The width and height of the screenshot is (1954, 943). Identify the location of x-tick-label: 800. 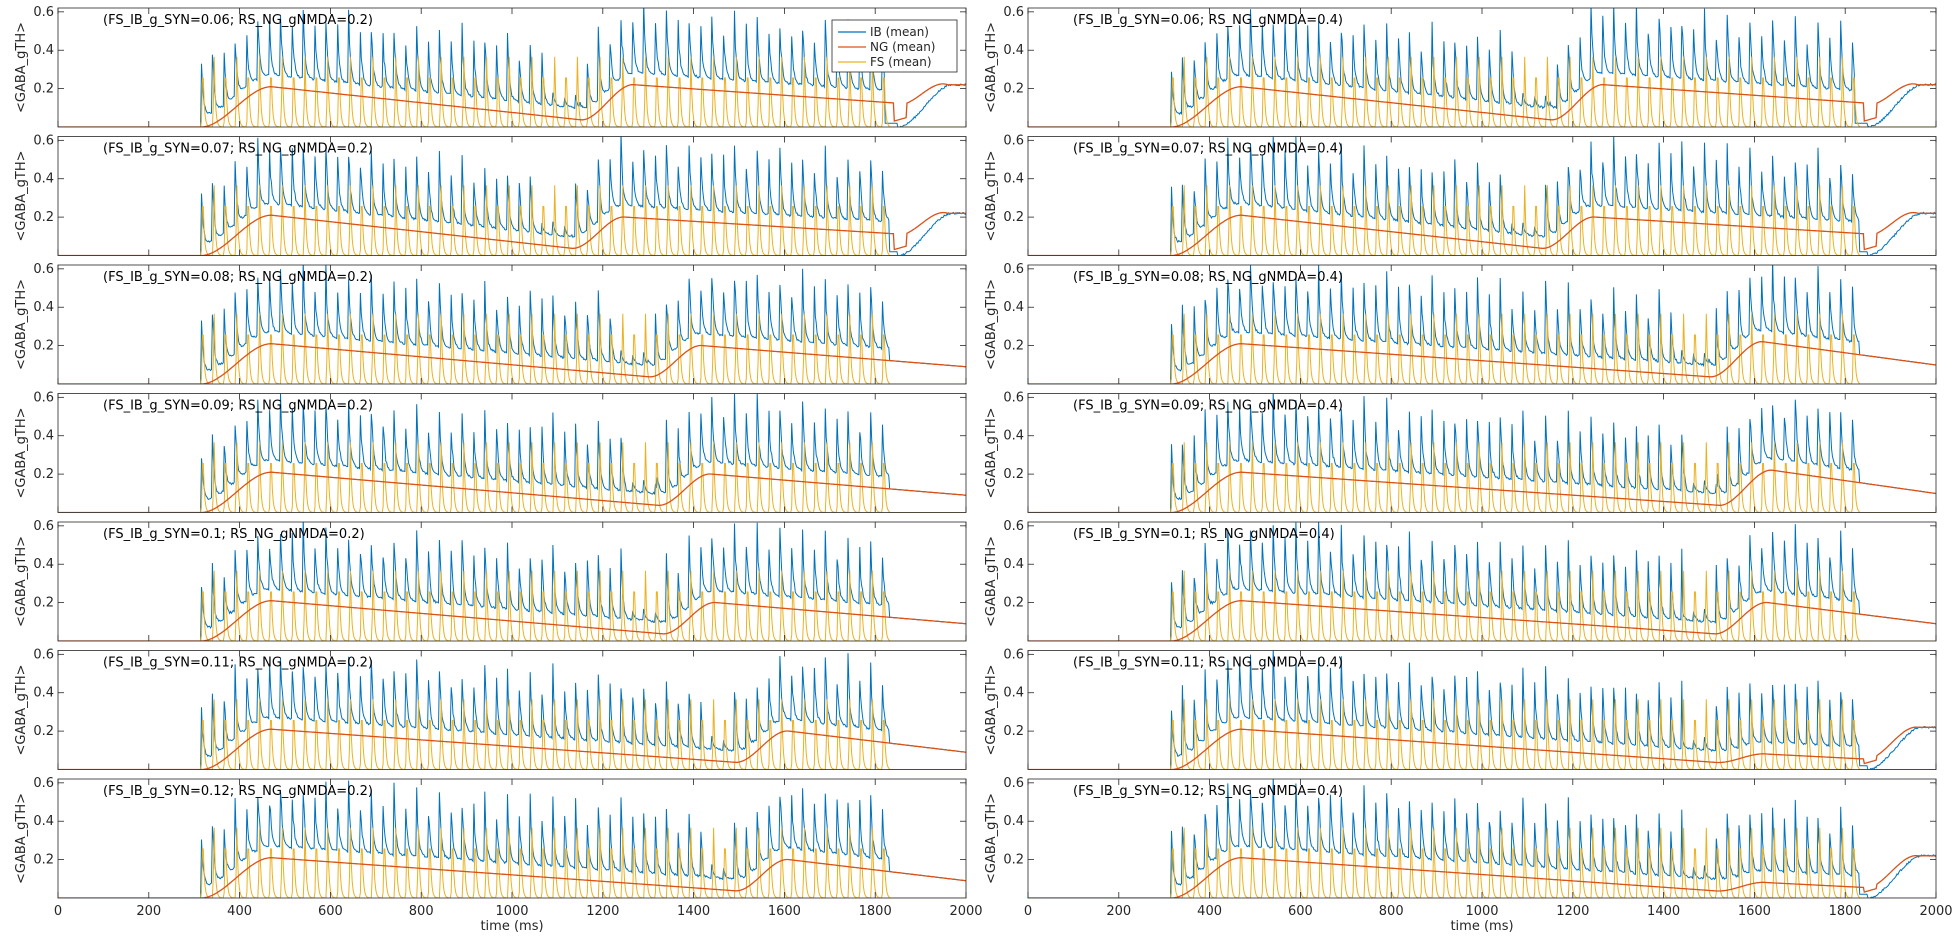
(421, 911).